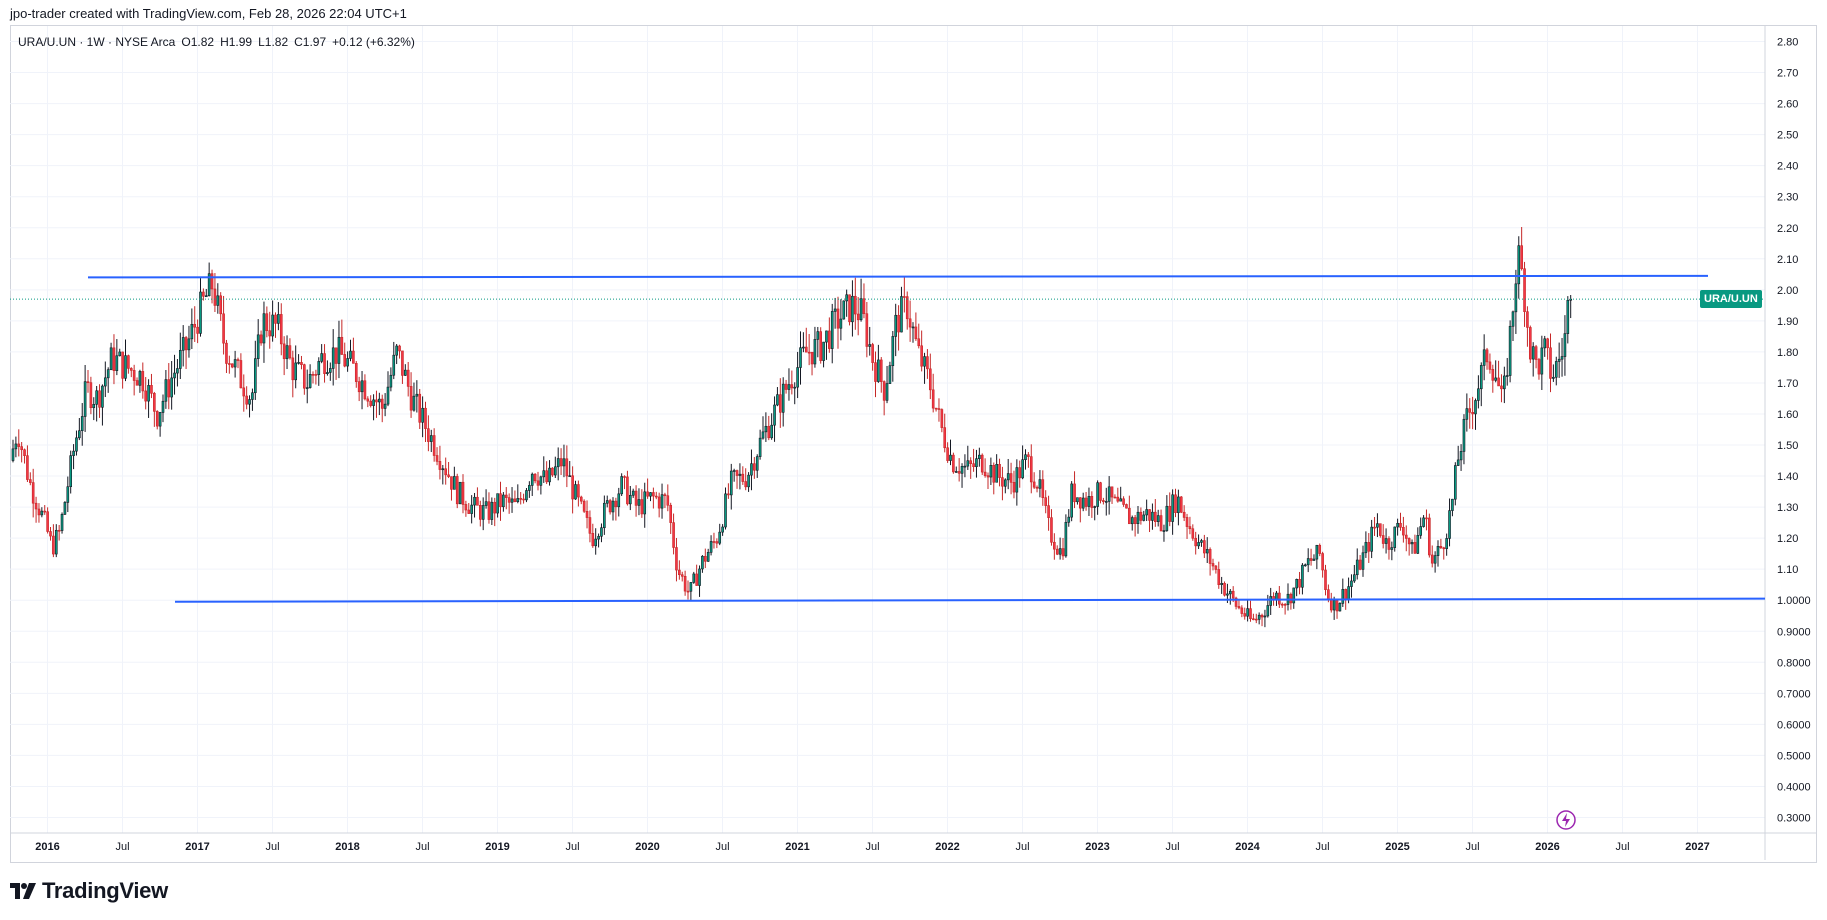  What do you see at coordinates (898, 276) in the screenshot?
I see `resistance-trendline` at bounding box center [898, 276].